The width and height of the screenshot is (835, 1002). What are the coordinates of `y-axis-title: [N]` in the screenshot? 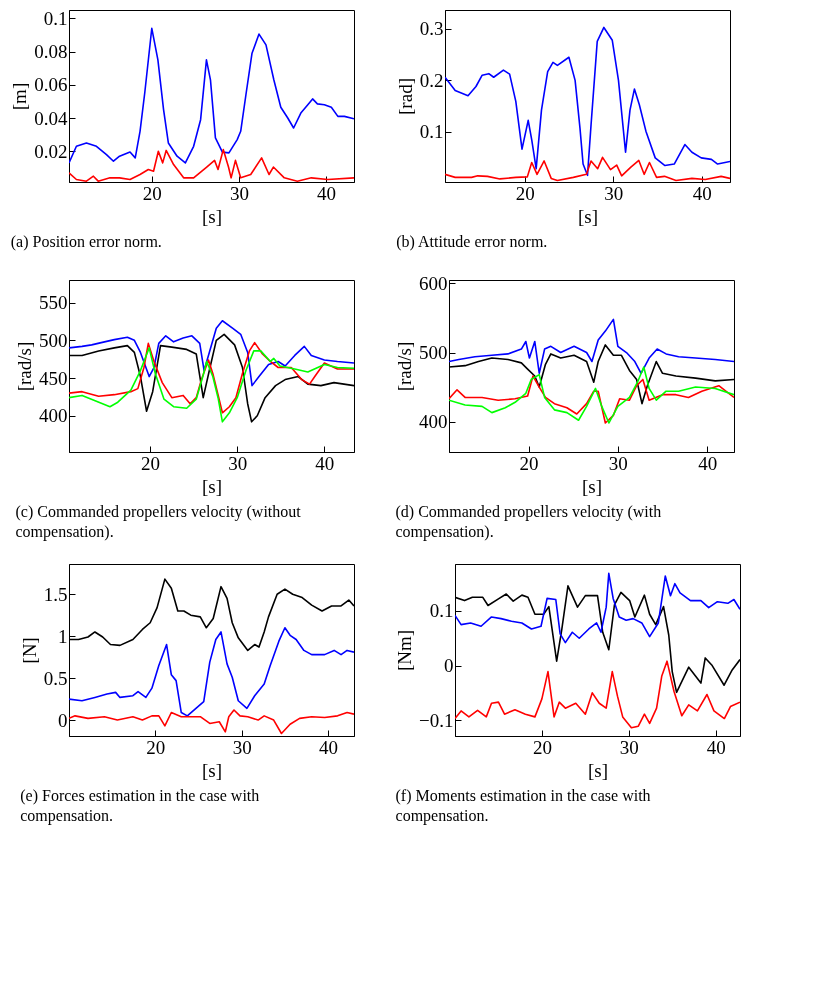 It's located at (29, 650).